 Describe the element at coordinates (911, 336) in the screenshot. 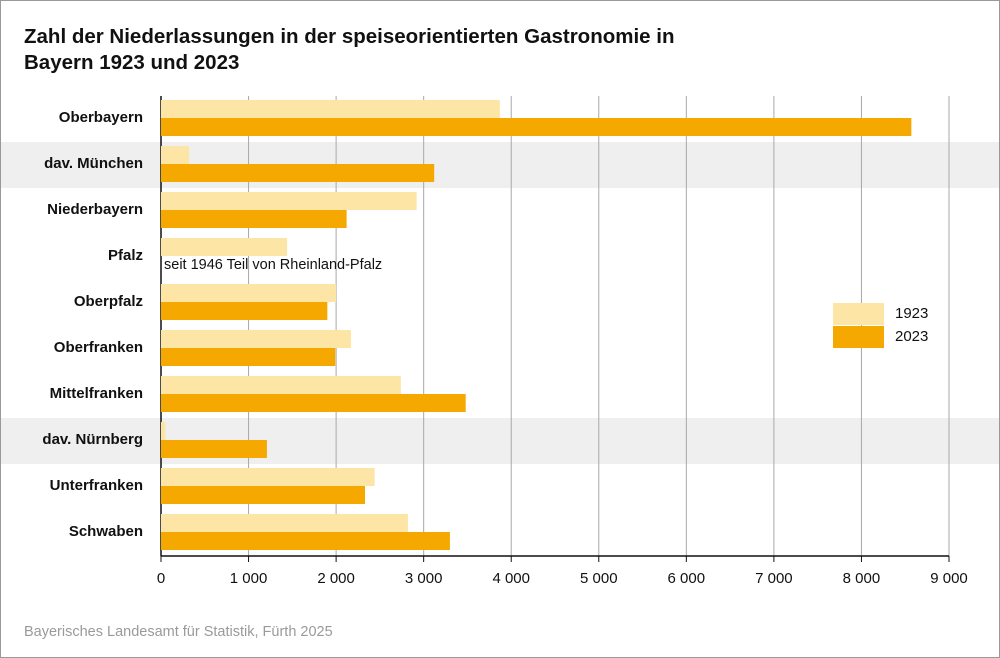

I see `legend-label: 2023` at that location.